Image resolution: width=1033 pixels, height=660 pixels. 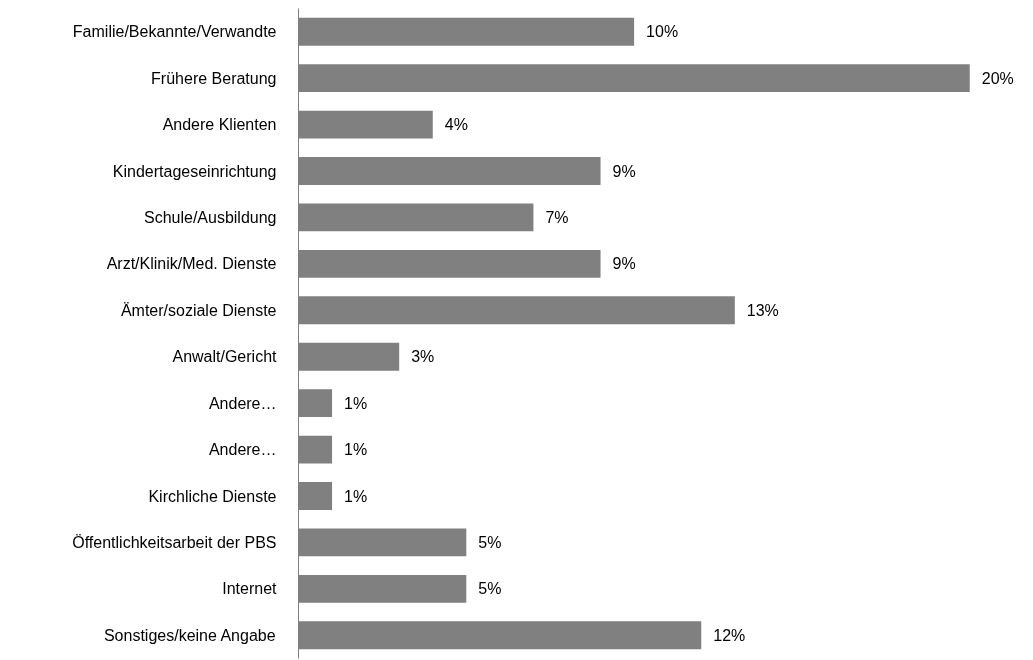 I want to click on data-label: 20%, so click(x=997, y=78).